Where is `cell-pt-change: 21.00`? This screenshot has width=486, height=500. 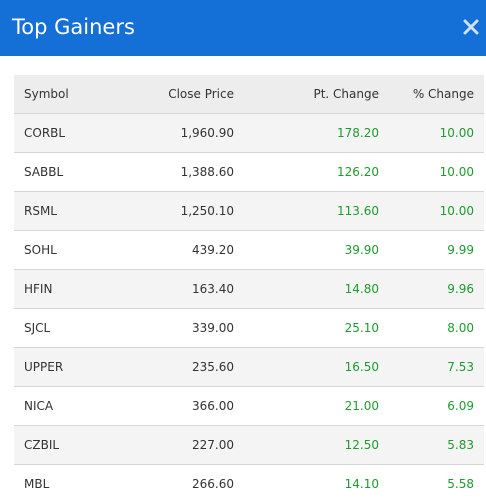 cell-pt-change: 21.00 is located at coordinates (361, 405).